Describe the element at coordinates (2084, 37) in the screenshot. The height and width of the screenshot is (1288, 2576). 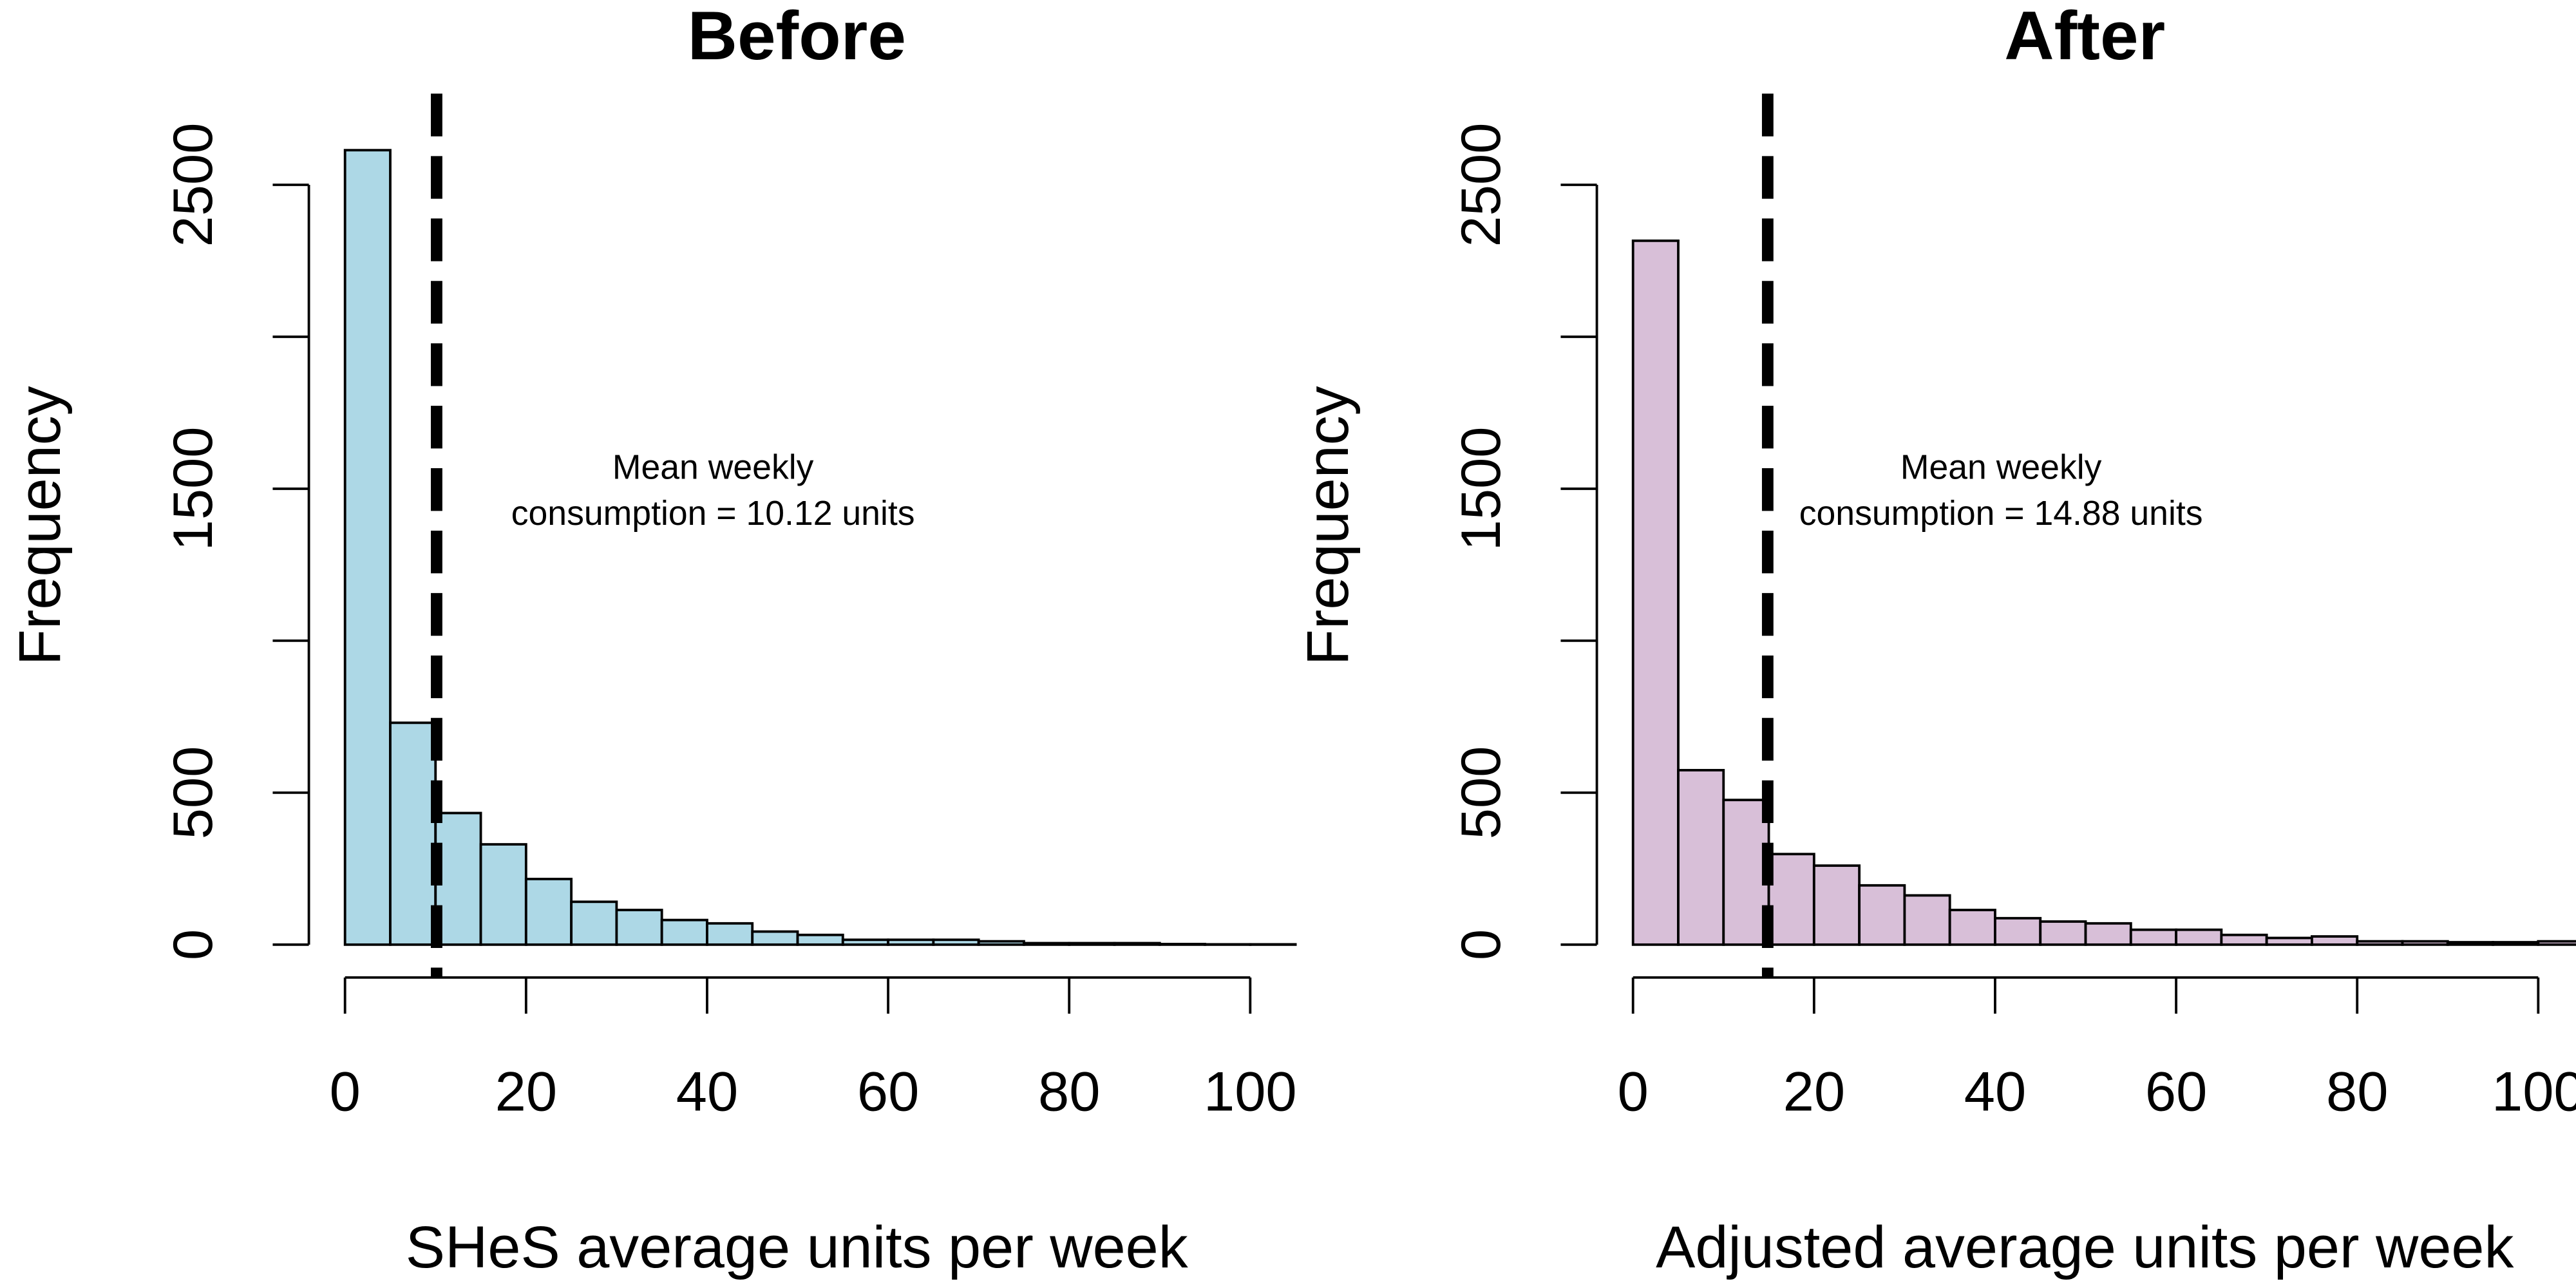
I see `chart-title: After` at that location.